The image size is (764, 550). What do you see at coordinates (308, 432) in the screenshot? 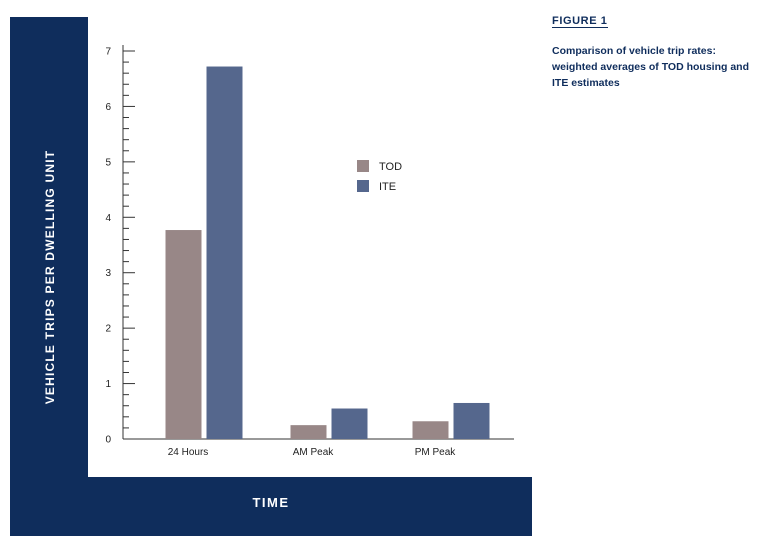
I see `bar-tod-am-peak` at bounding box center [308, 432].